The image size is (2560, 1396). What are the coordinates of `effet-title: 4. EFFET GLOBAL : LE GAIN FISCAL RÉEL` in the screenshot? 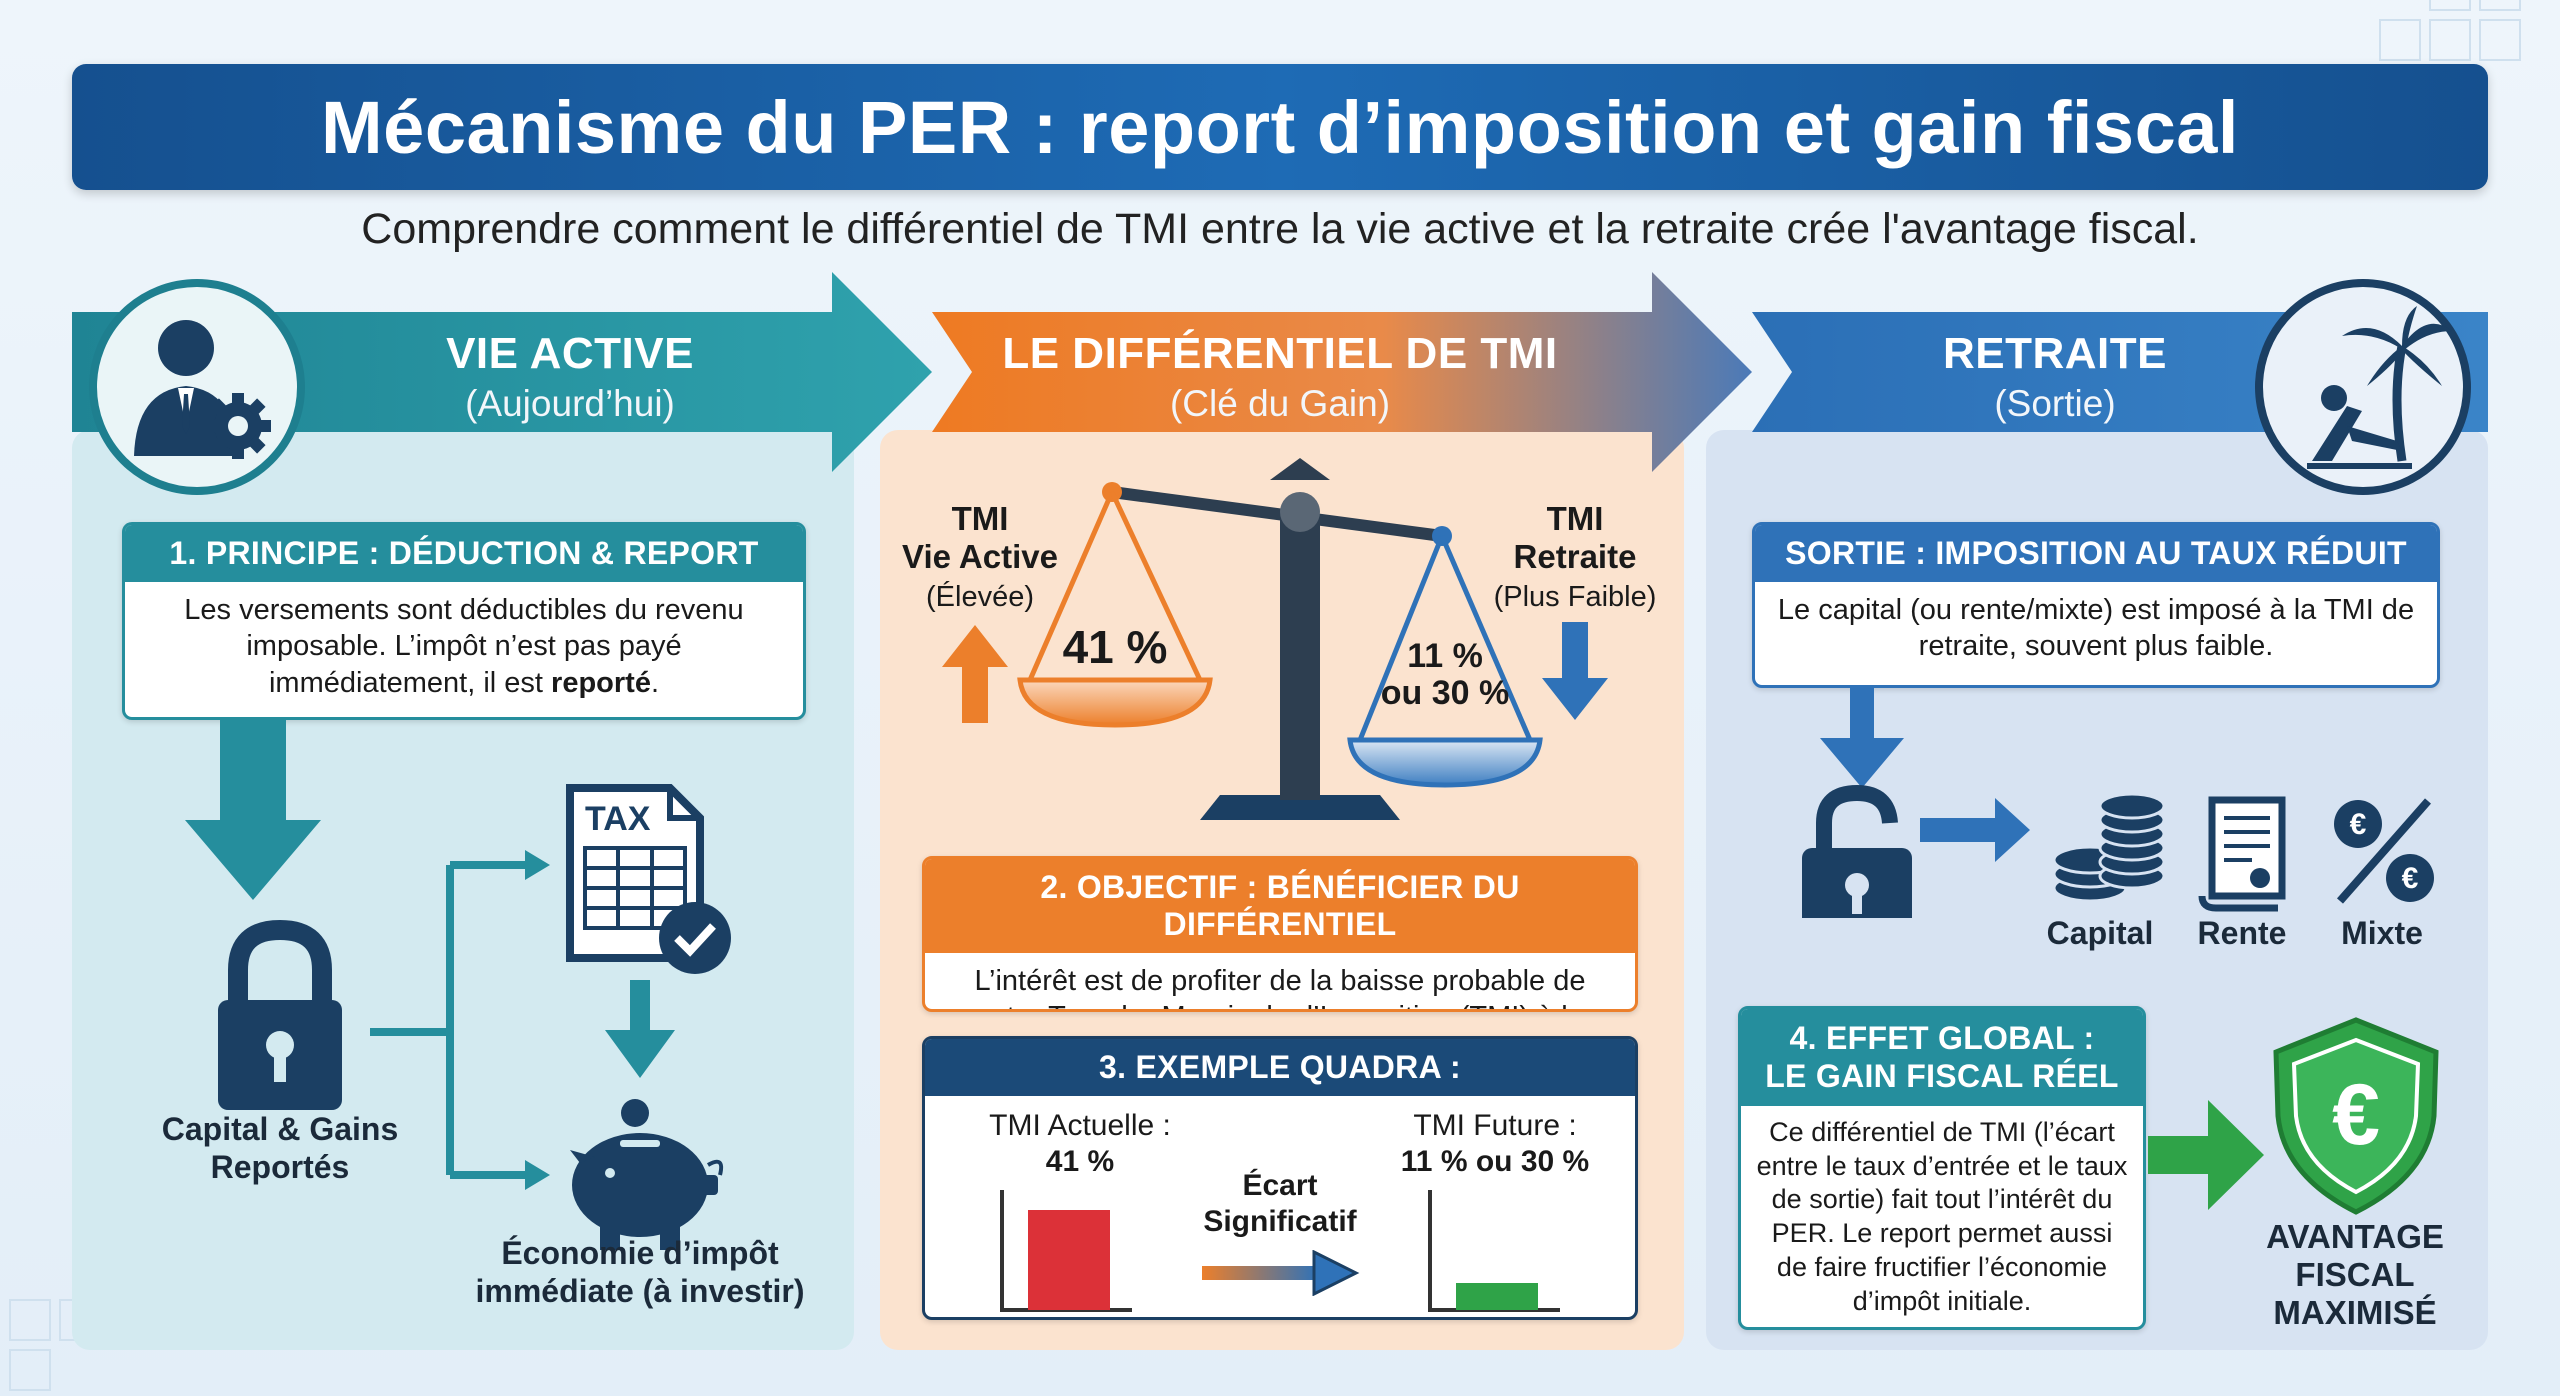 It's located at (1942, 1057).